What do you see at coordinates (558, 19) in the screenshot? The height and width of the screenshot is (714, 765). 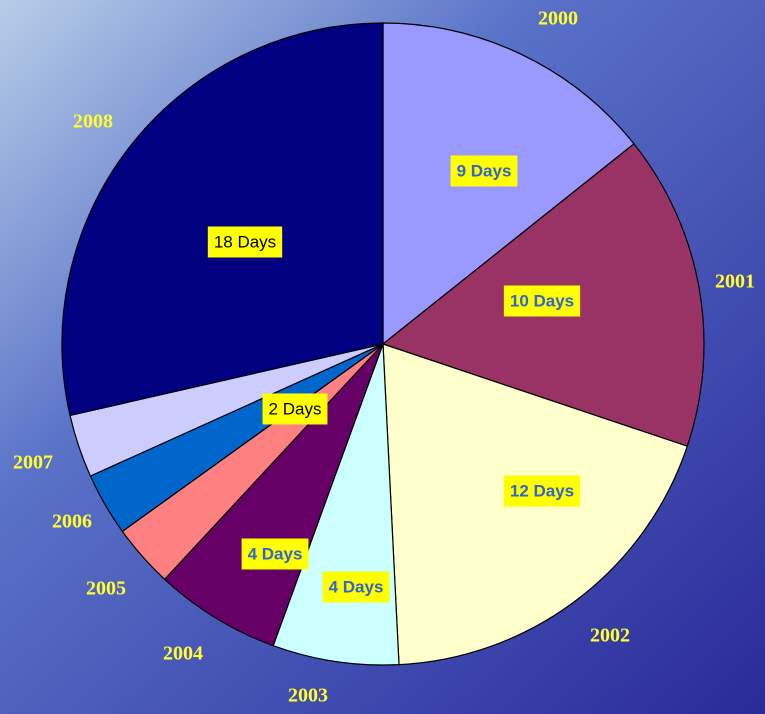 I see `category-label: 2000` at bounding box center [558, 19].